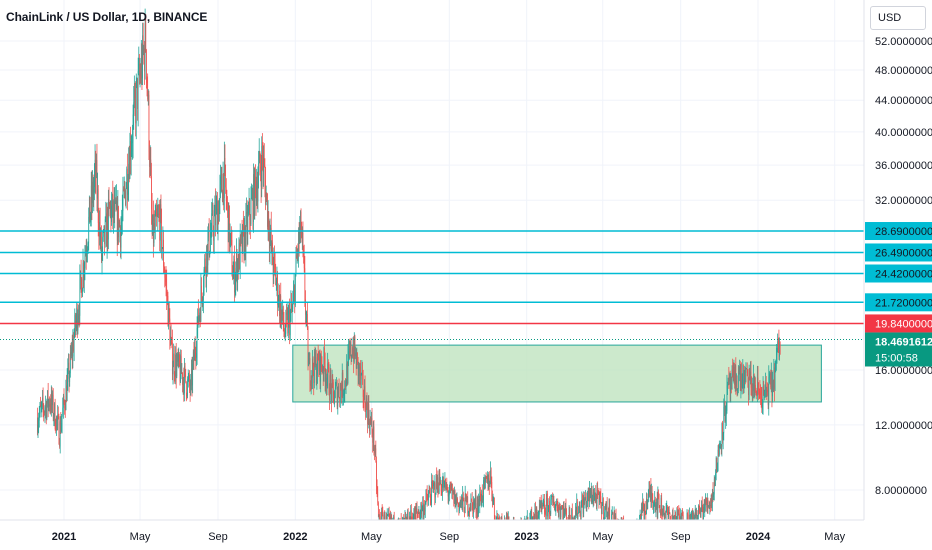 Image resolution: width=932 pixels, height=550 pixels. Describe the element at coordinates (898, 18) in the screenshot. I see `currency-selector: USD` at that location.